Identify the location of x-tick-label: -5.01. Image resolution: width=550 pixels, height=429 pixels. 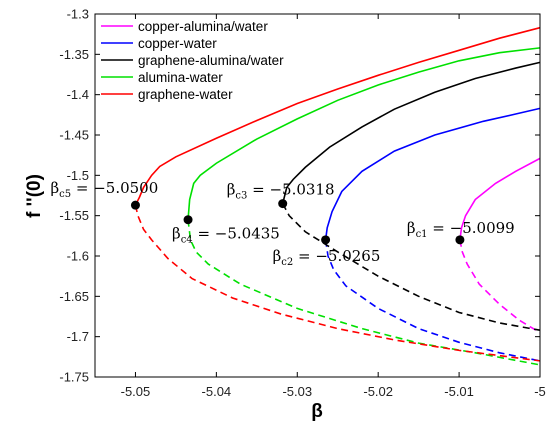
(459, 391).